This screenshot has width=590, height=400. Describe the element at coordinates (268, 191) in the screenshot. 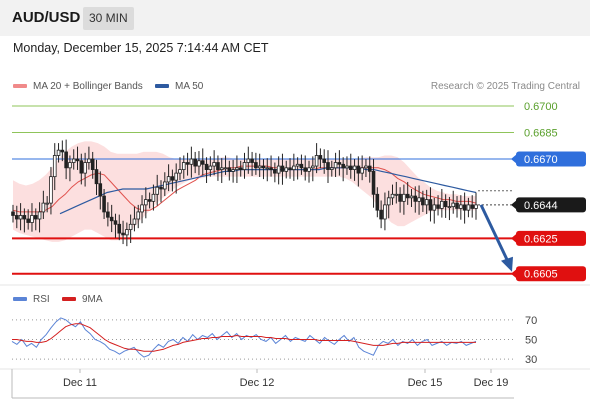

I see `ma50-line` at that location.